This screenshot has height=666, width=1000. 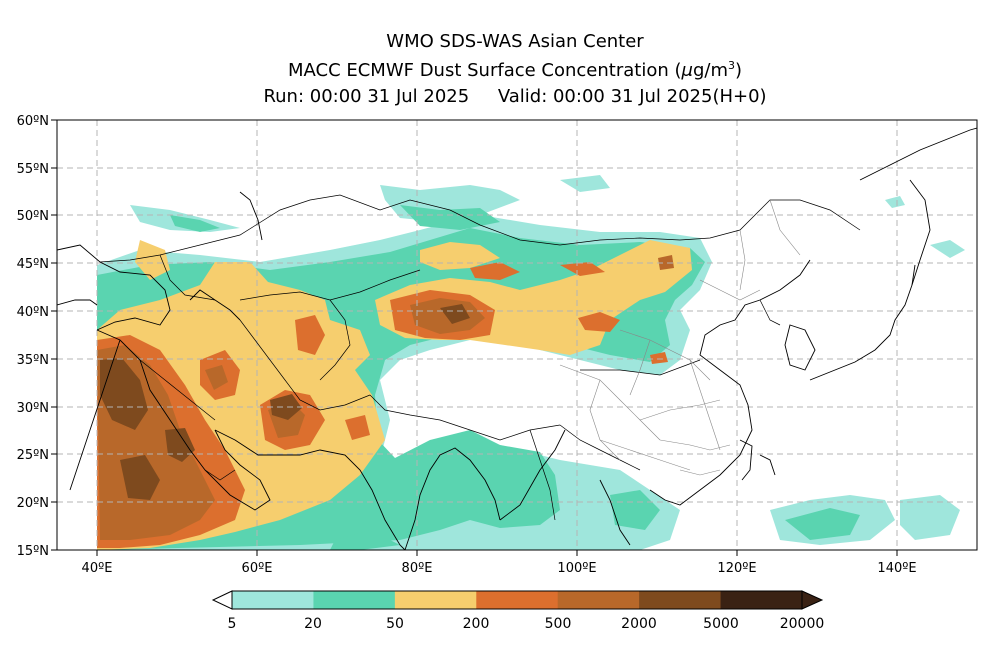 I want to click on title-line-1: WMO SDS-WAS Asian Center, so click(x=515, y=41).